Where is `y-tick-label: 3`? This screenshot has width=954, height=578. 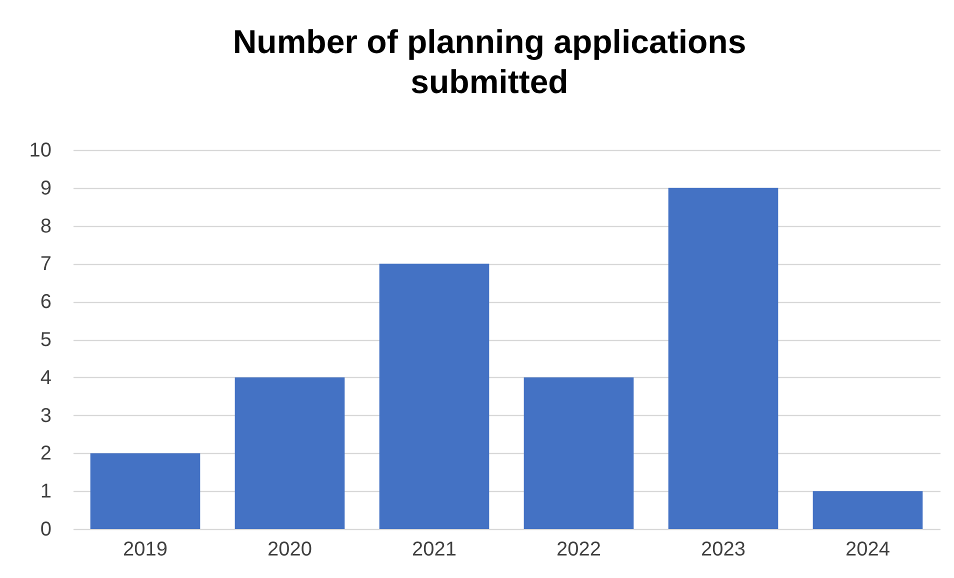
y-tick-label: 3 is located at coordinates (46, 415).